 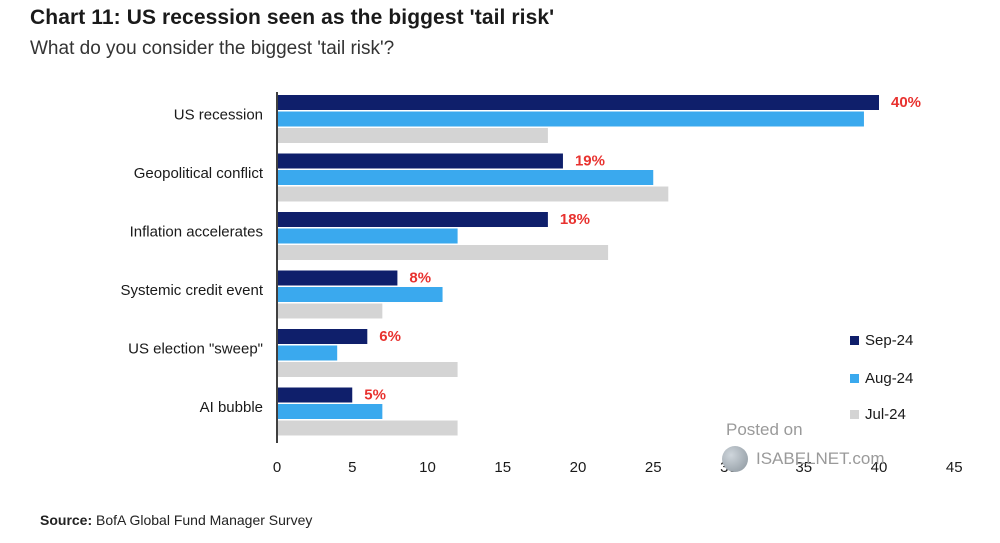 I want to click on category-label: US recession, so click(x=218, y=115).